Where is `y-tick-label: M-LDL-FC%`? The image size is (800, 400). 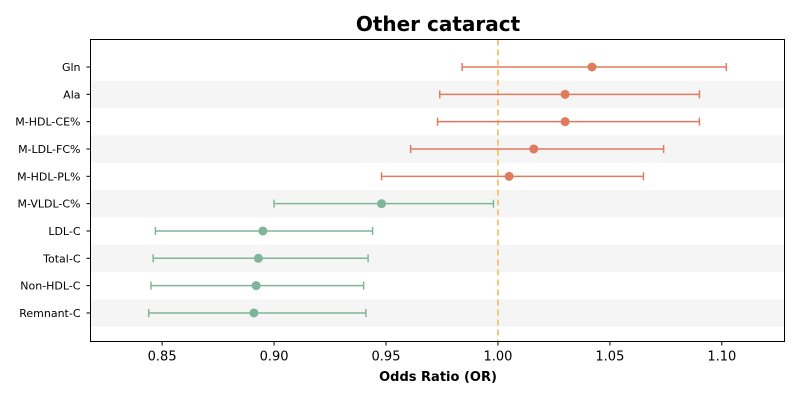 y-tick-label: M-LDL-FC% is located at coordinates (49, 149).